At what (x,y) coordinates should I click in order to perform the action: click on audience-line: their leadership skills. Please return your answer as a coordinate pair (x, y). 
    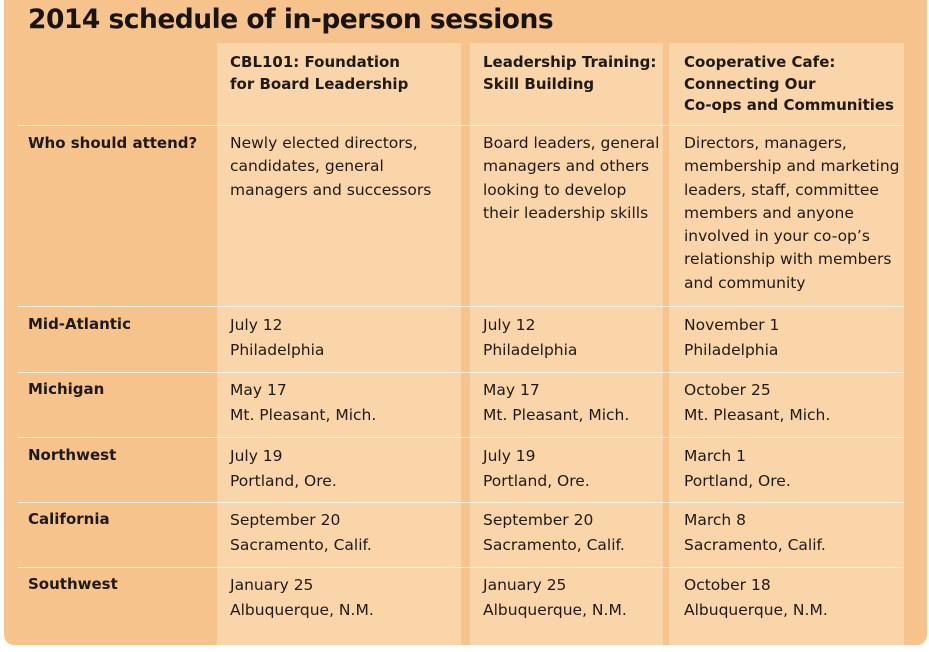
    Looking at the image, I should click on (566, 212).